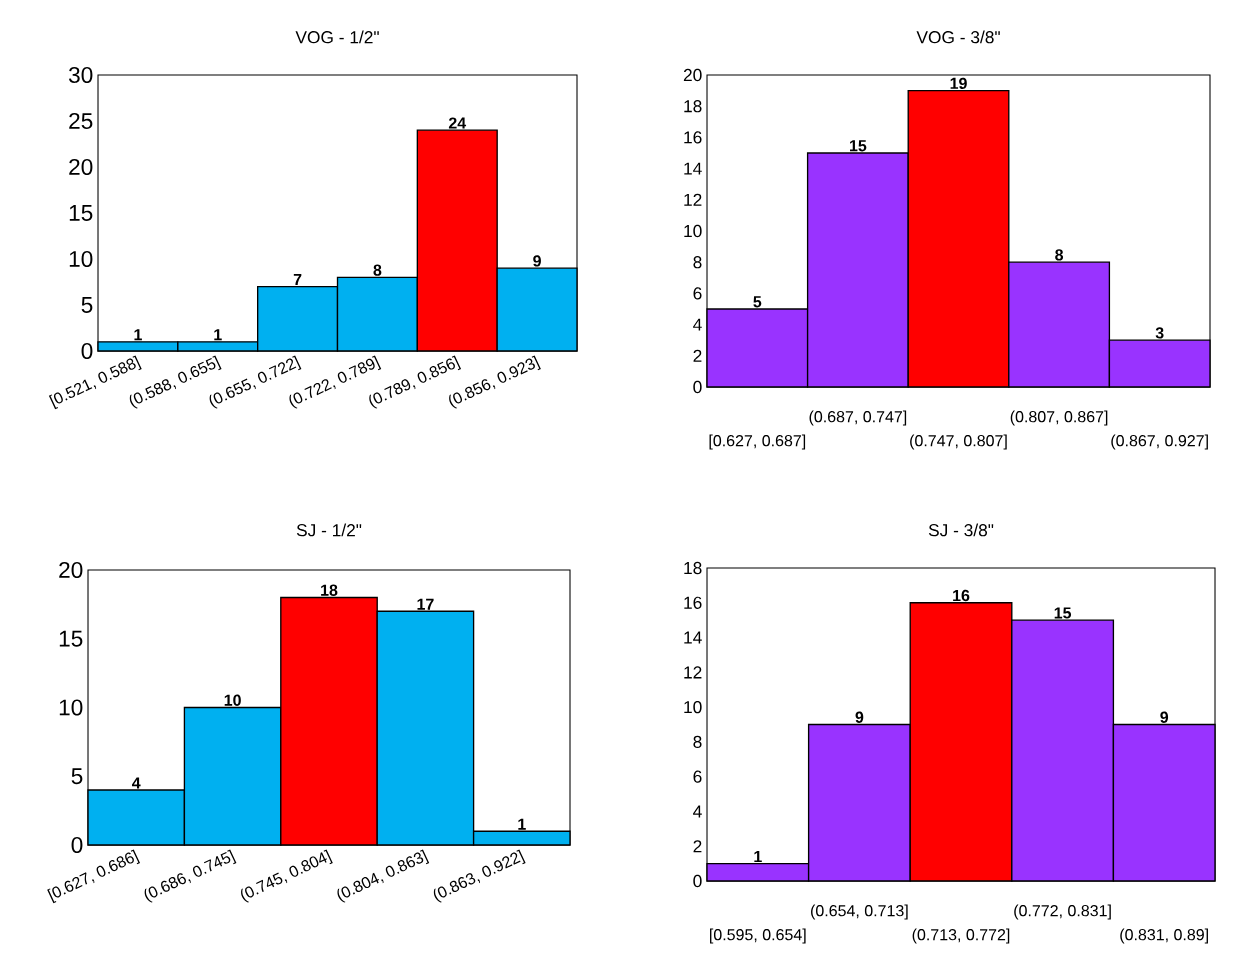 The image size is (1237, 958). I want to click on chart-title: SJ - 3/8", so click(961, 530).